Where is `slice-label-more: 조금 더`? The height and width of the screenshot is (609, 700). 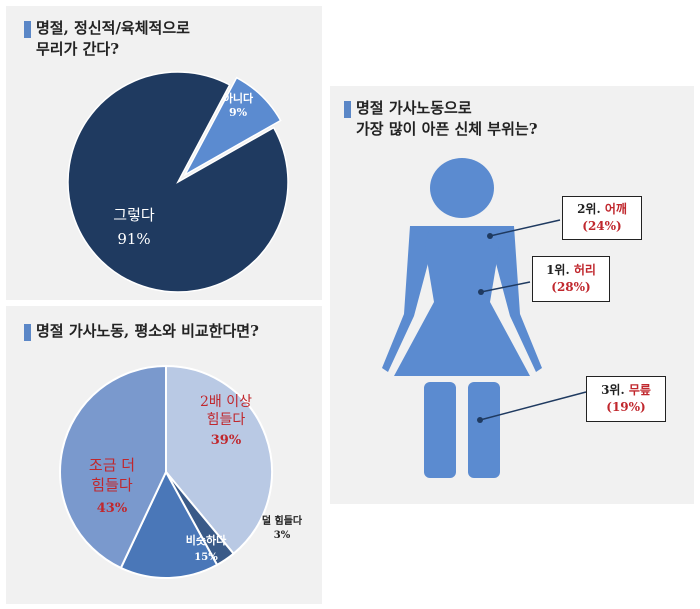
slice-label-more: 조금 더 is located at coordinates (112, 465).